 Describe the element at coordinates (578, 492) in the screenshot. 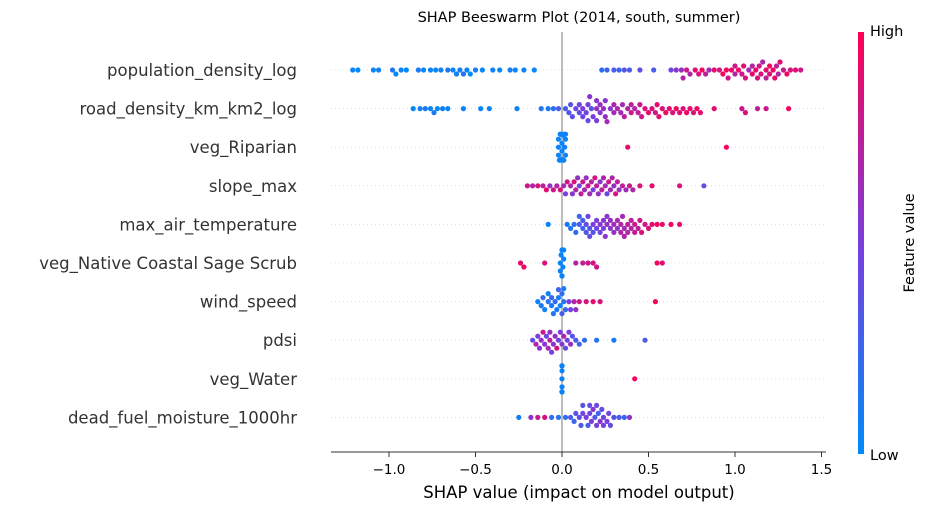

I see `x-axis-label: SHAP value (impact on model output)` at that location.